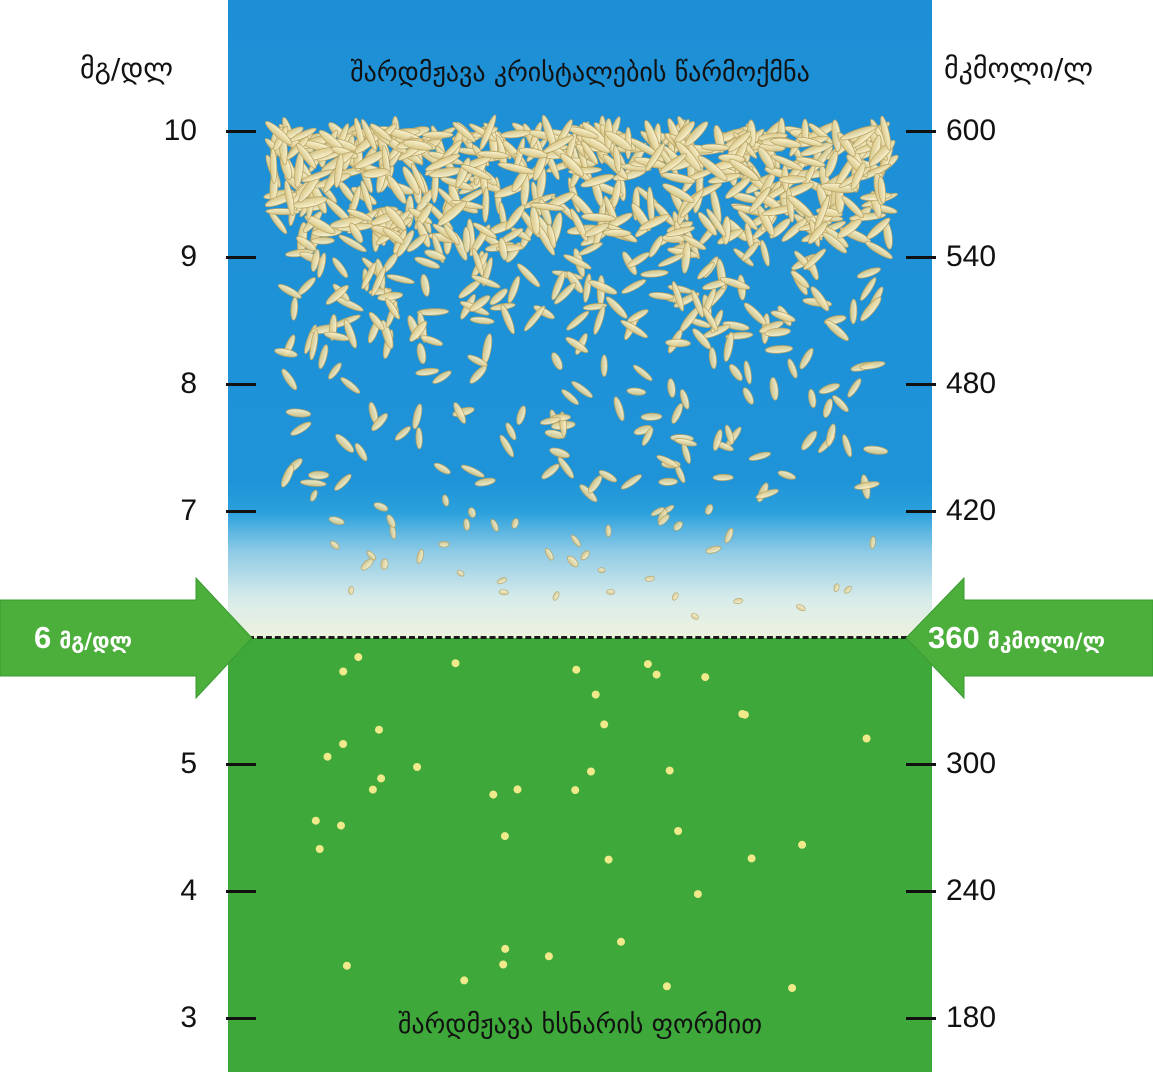 This screenshot has width=1153, height=1072. I want to click on right-tick-label: 540, so click(971, 257).